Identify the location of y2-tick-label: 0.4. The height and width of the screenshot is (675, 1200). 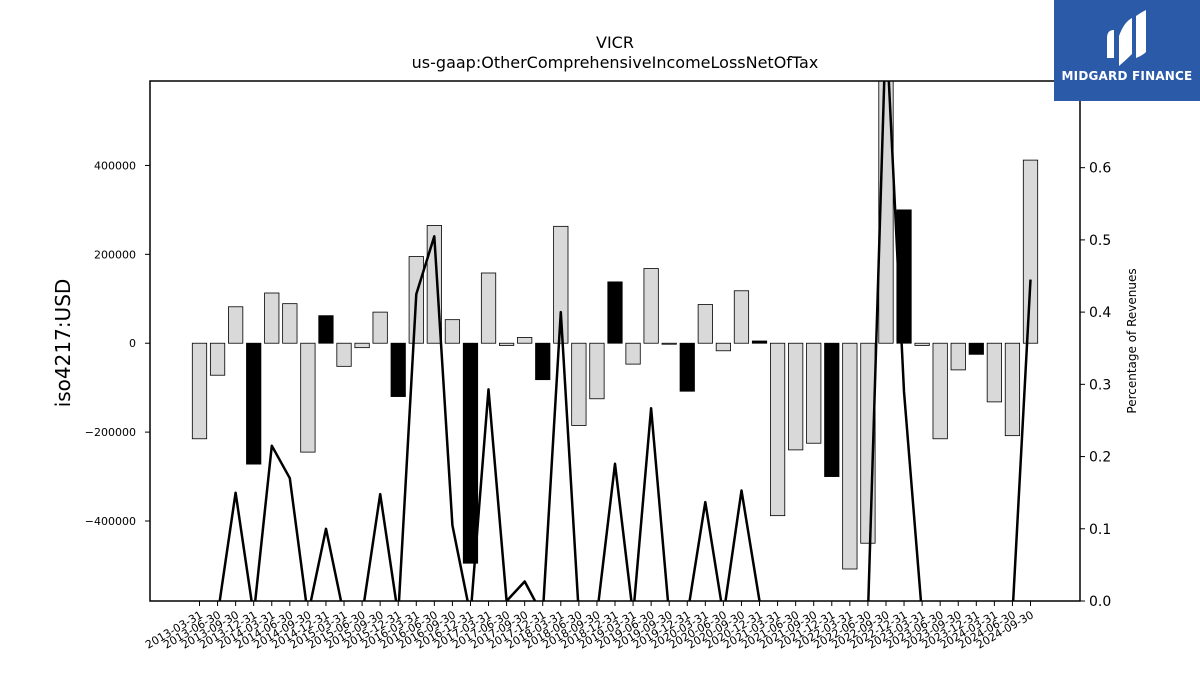
(1100, 313).